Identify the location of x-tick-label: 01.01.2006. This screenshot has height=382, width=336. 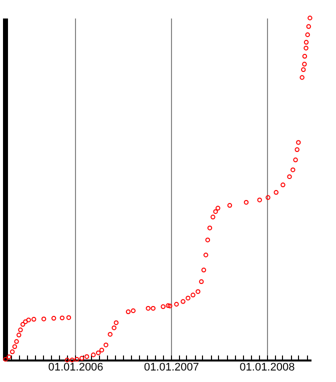
(76, 368).